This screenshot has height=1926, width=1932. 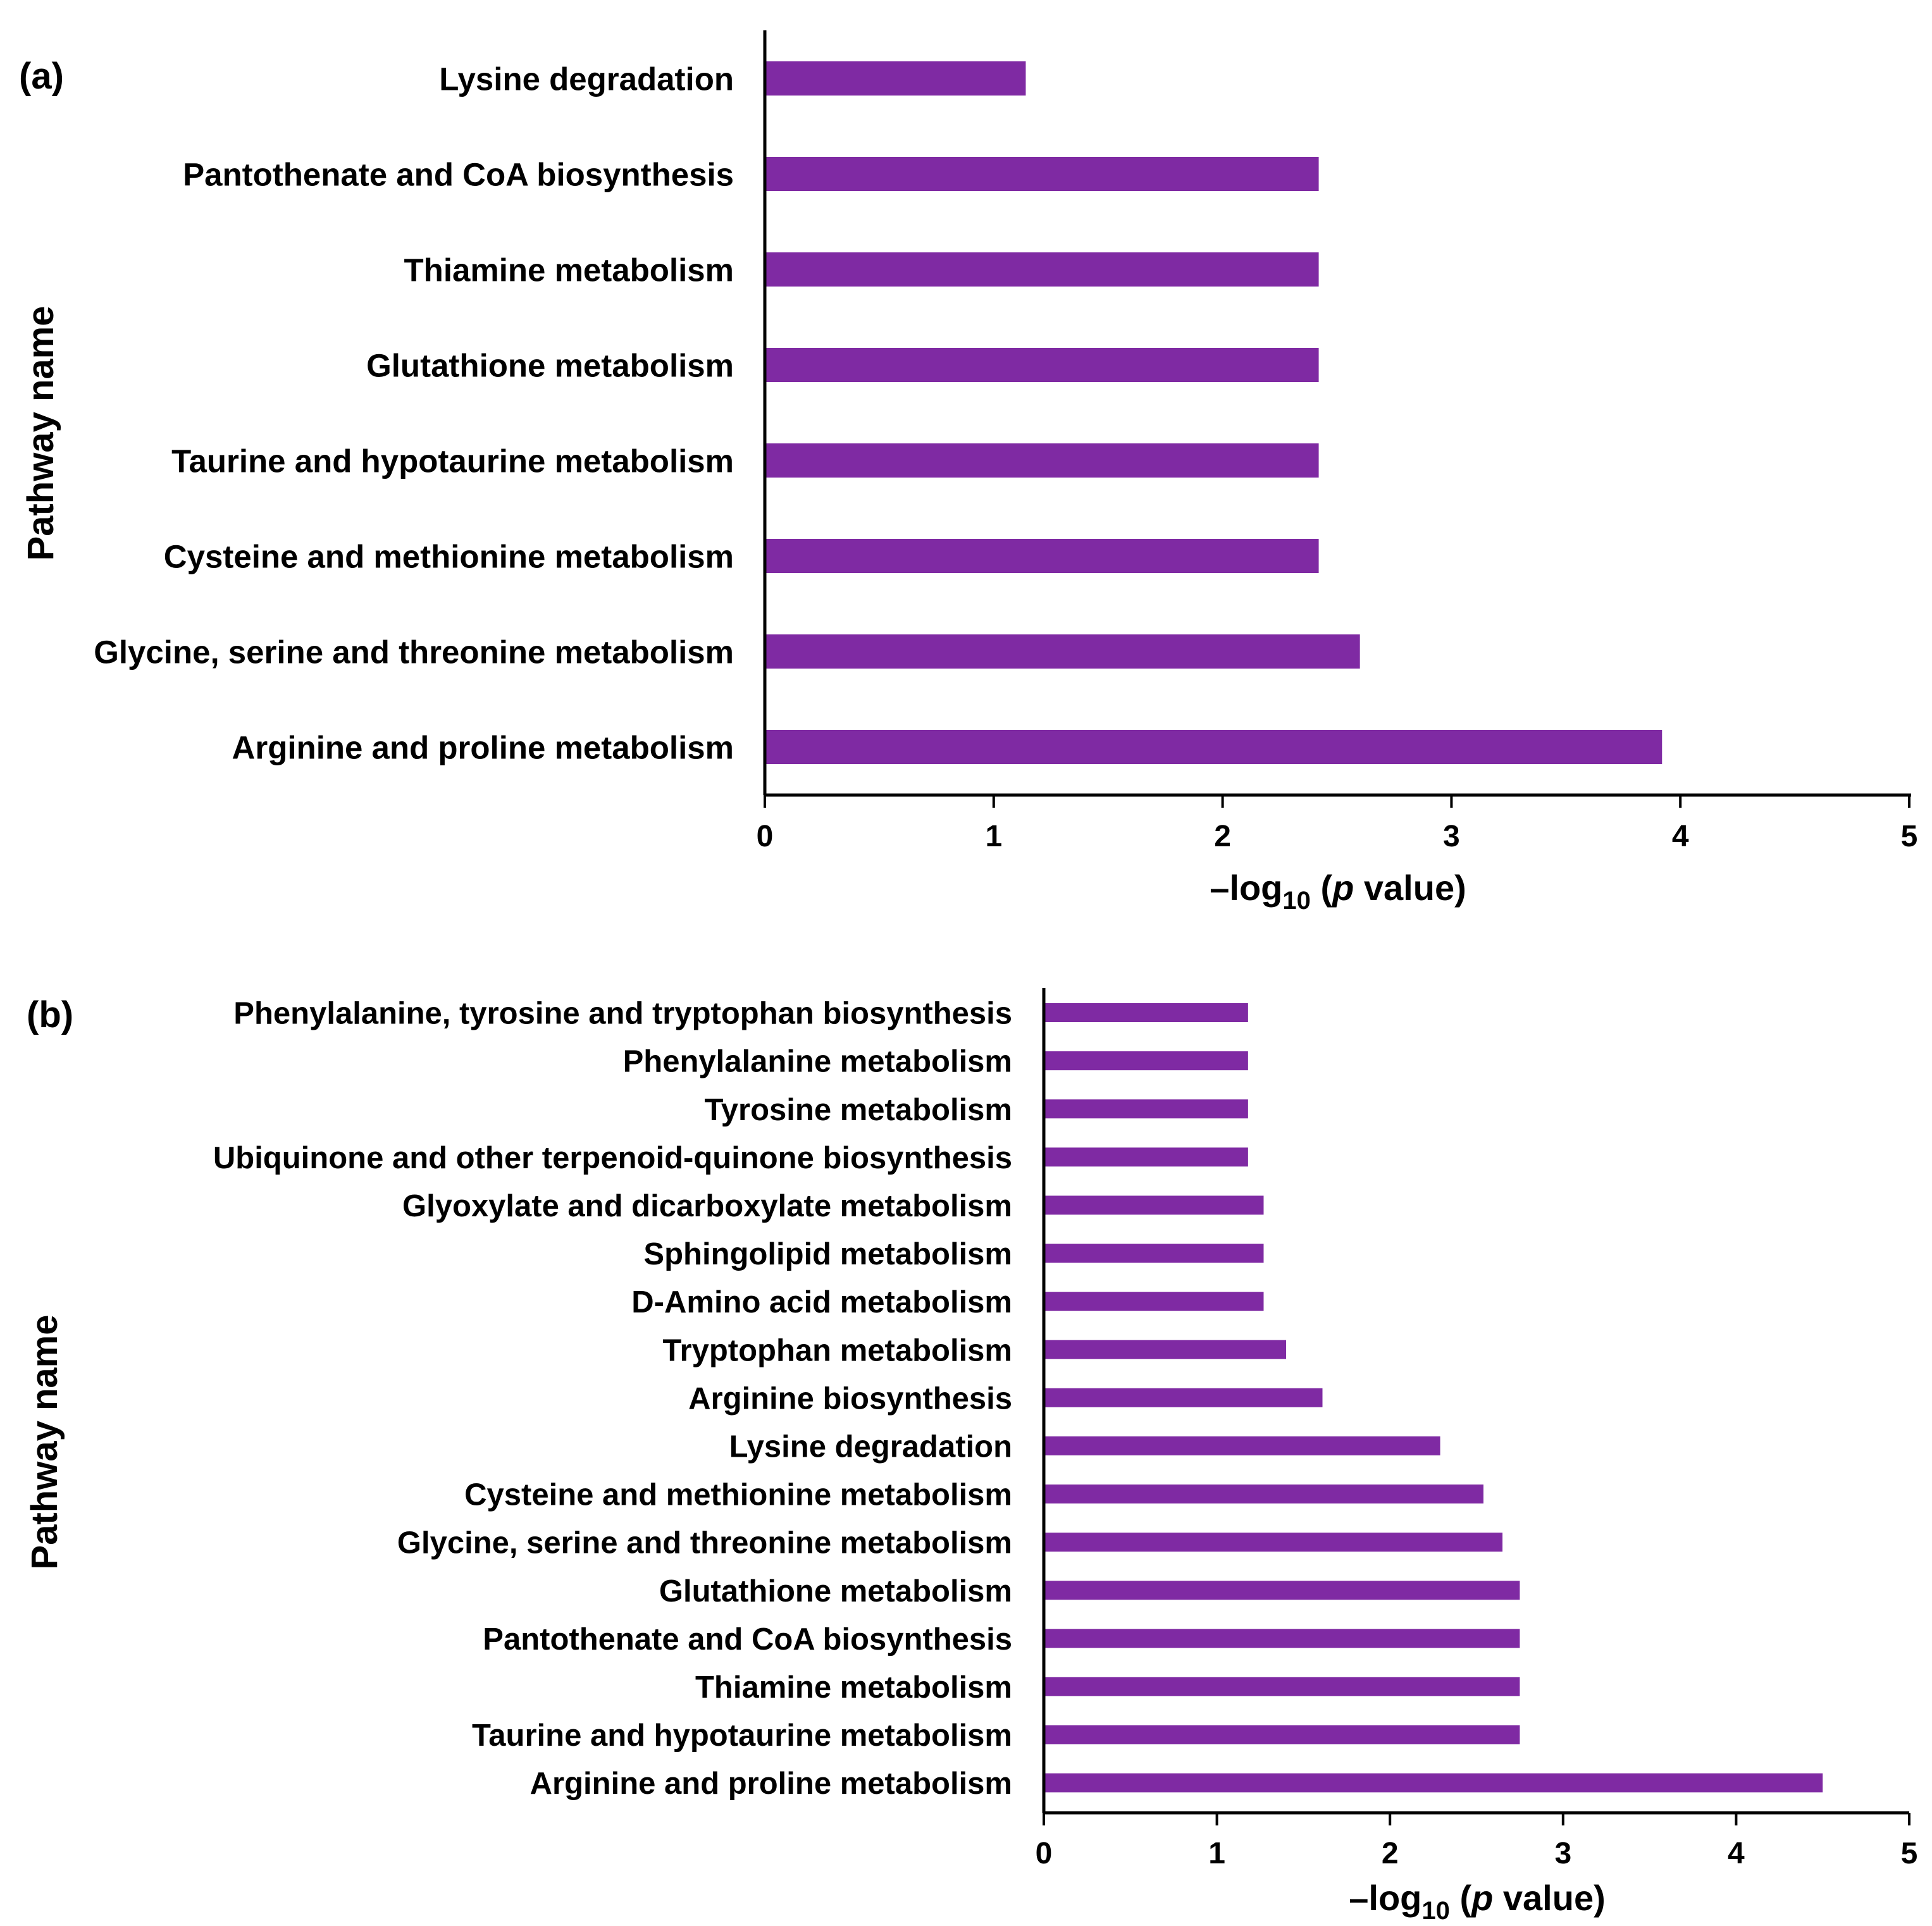 What do you see at coordinates (771, 1784) in the screenshot?
I see `panel-b-category-label: Arginine and proline metabolism` at bounding box center [771, 1784].